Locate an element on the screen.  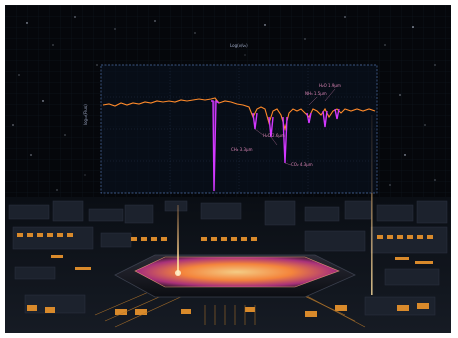
beam-left is located at coordinates (178, 240).